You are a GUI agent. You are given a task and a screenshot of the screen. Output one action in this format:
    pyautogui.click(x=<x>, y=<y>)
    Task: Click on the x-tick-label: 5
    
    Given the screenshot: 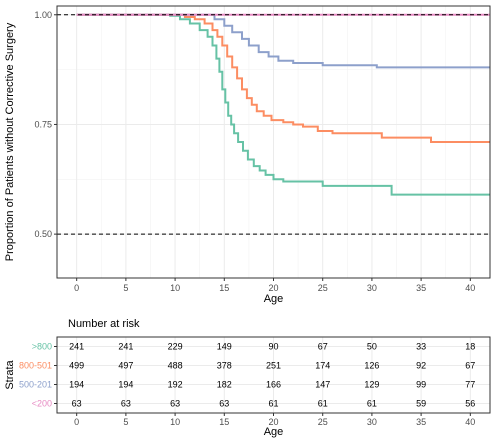 What is the action you would take?
    pyautogui.click(x=125, y=288)
    